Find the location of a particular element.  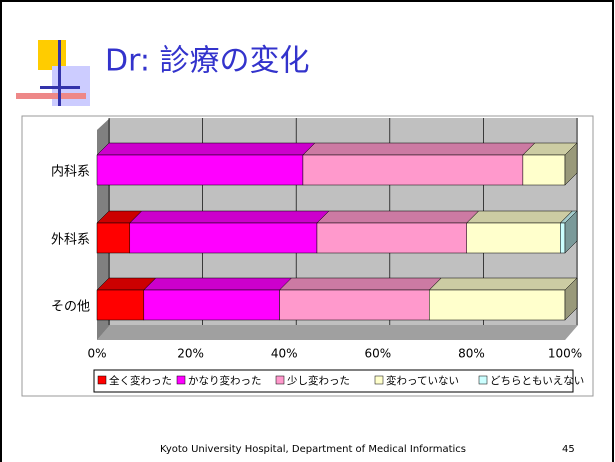

y-tick-label: その他 is located at coordinates (70, 307).